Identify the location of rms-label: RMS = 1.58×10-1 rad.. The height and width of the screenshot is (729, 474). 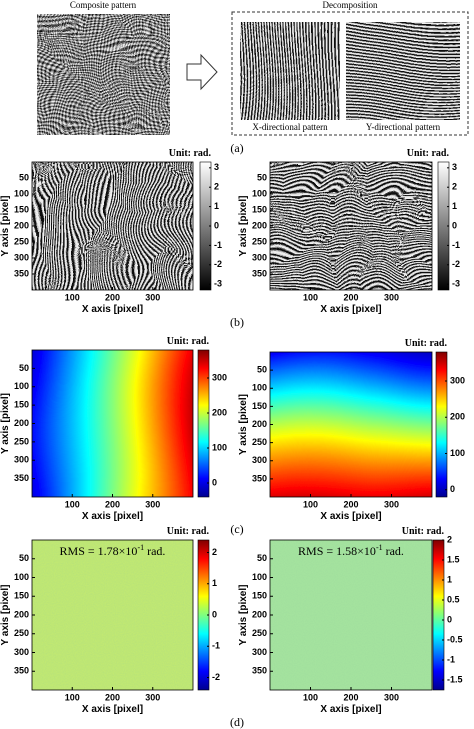
(351, 550).